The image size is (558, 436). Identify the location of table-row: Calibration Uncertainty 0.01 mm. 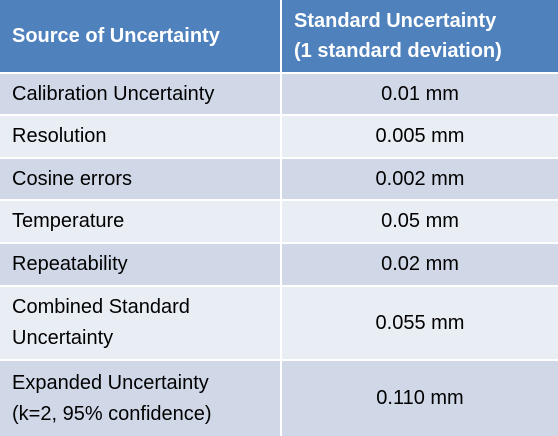
(279, 95).